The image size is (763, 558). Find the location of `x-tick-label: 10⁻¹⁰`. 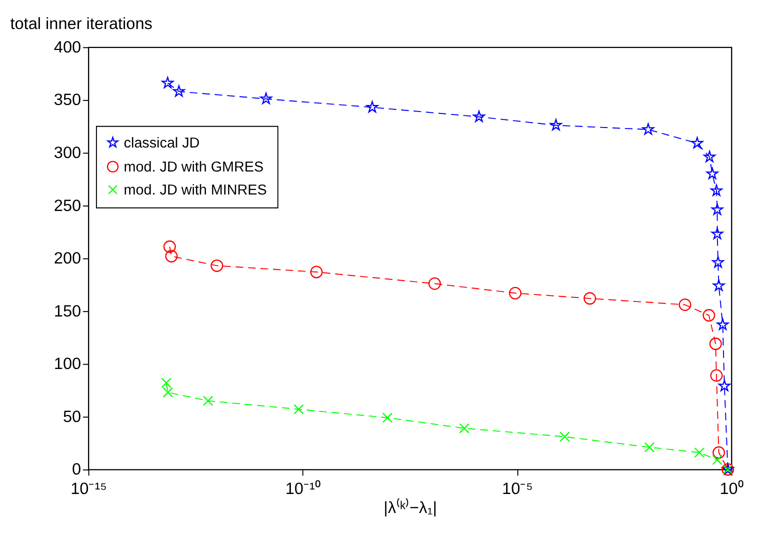

x-tick-label: 10⁻¹⁰ is located at coordinates (303, 489).